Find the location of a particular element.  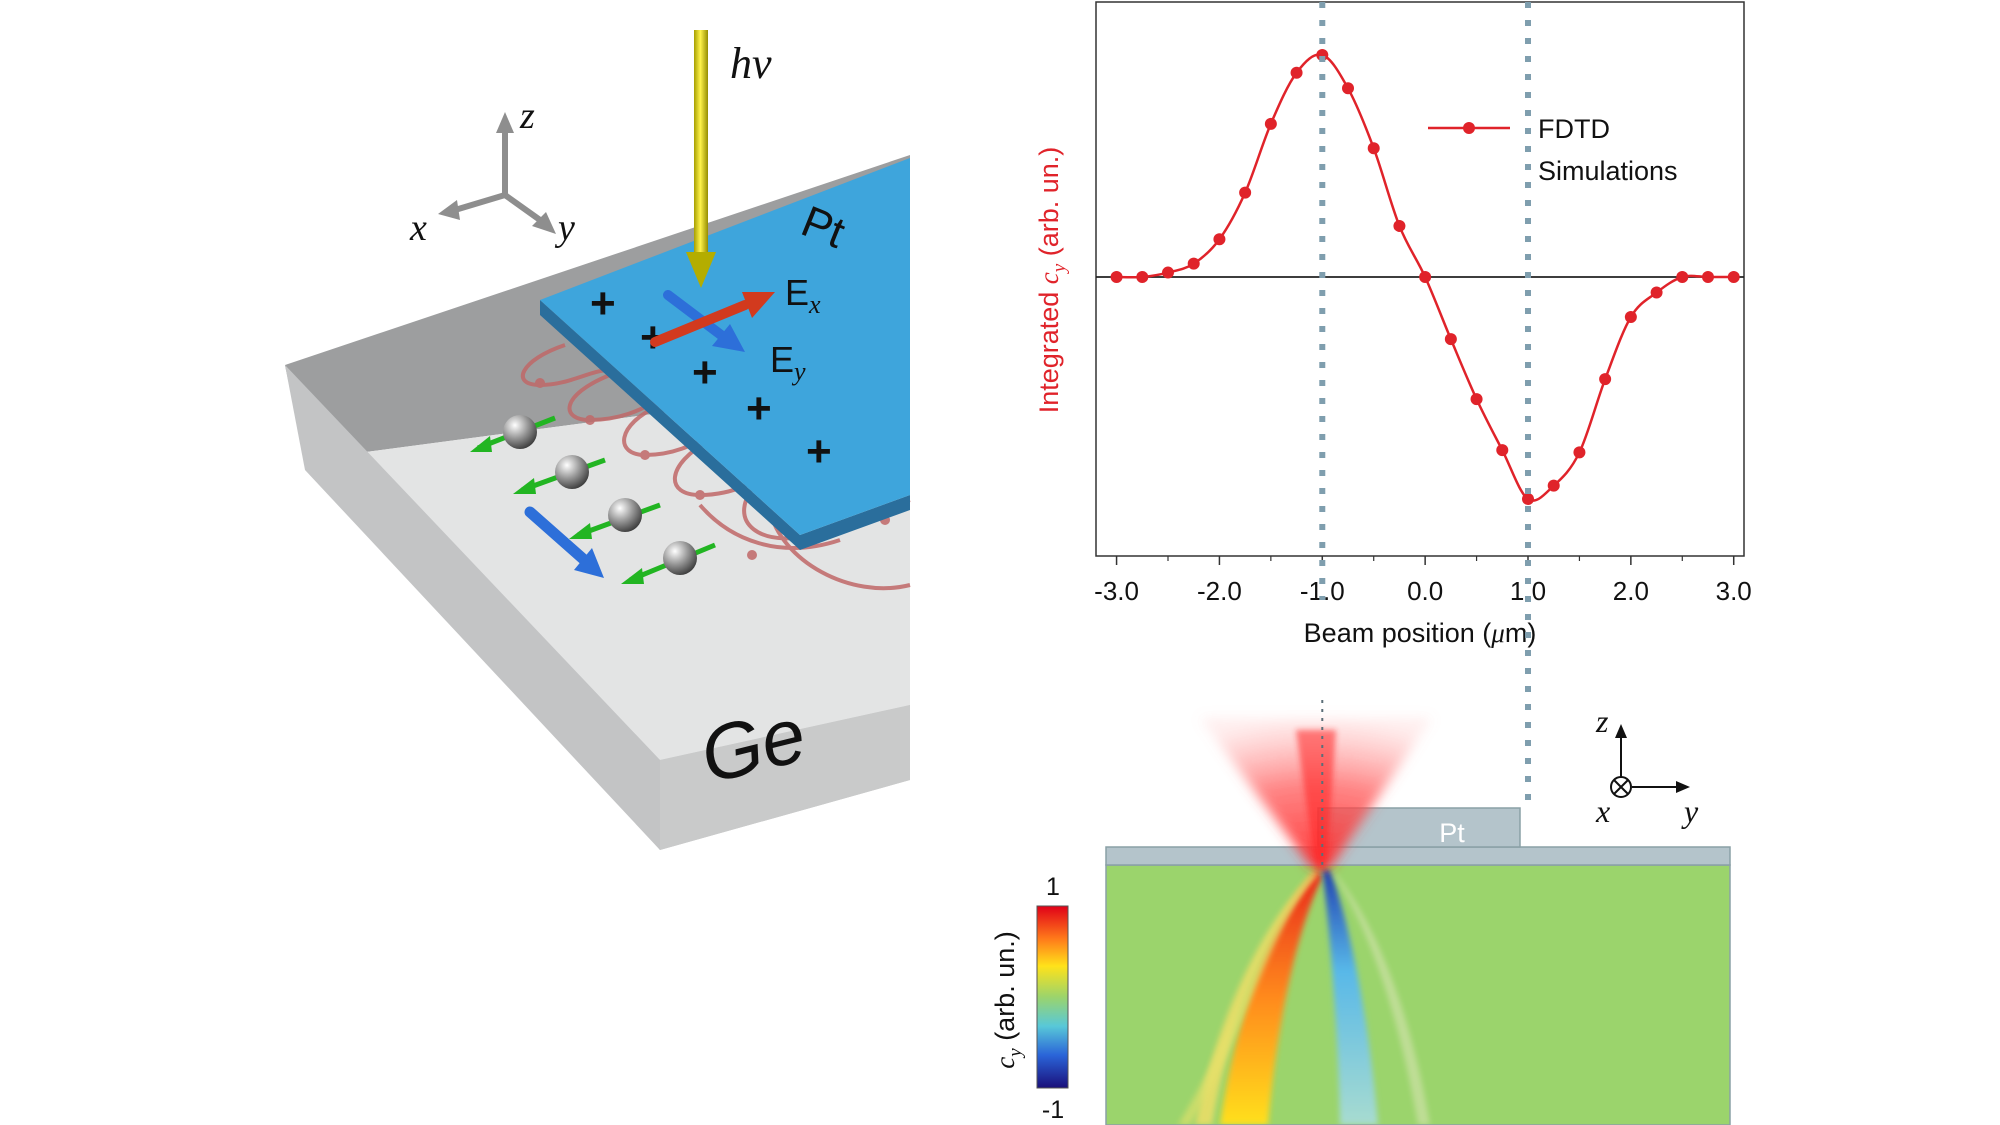

field-lobes is located at coordinates (1304, 996).